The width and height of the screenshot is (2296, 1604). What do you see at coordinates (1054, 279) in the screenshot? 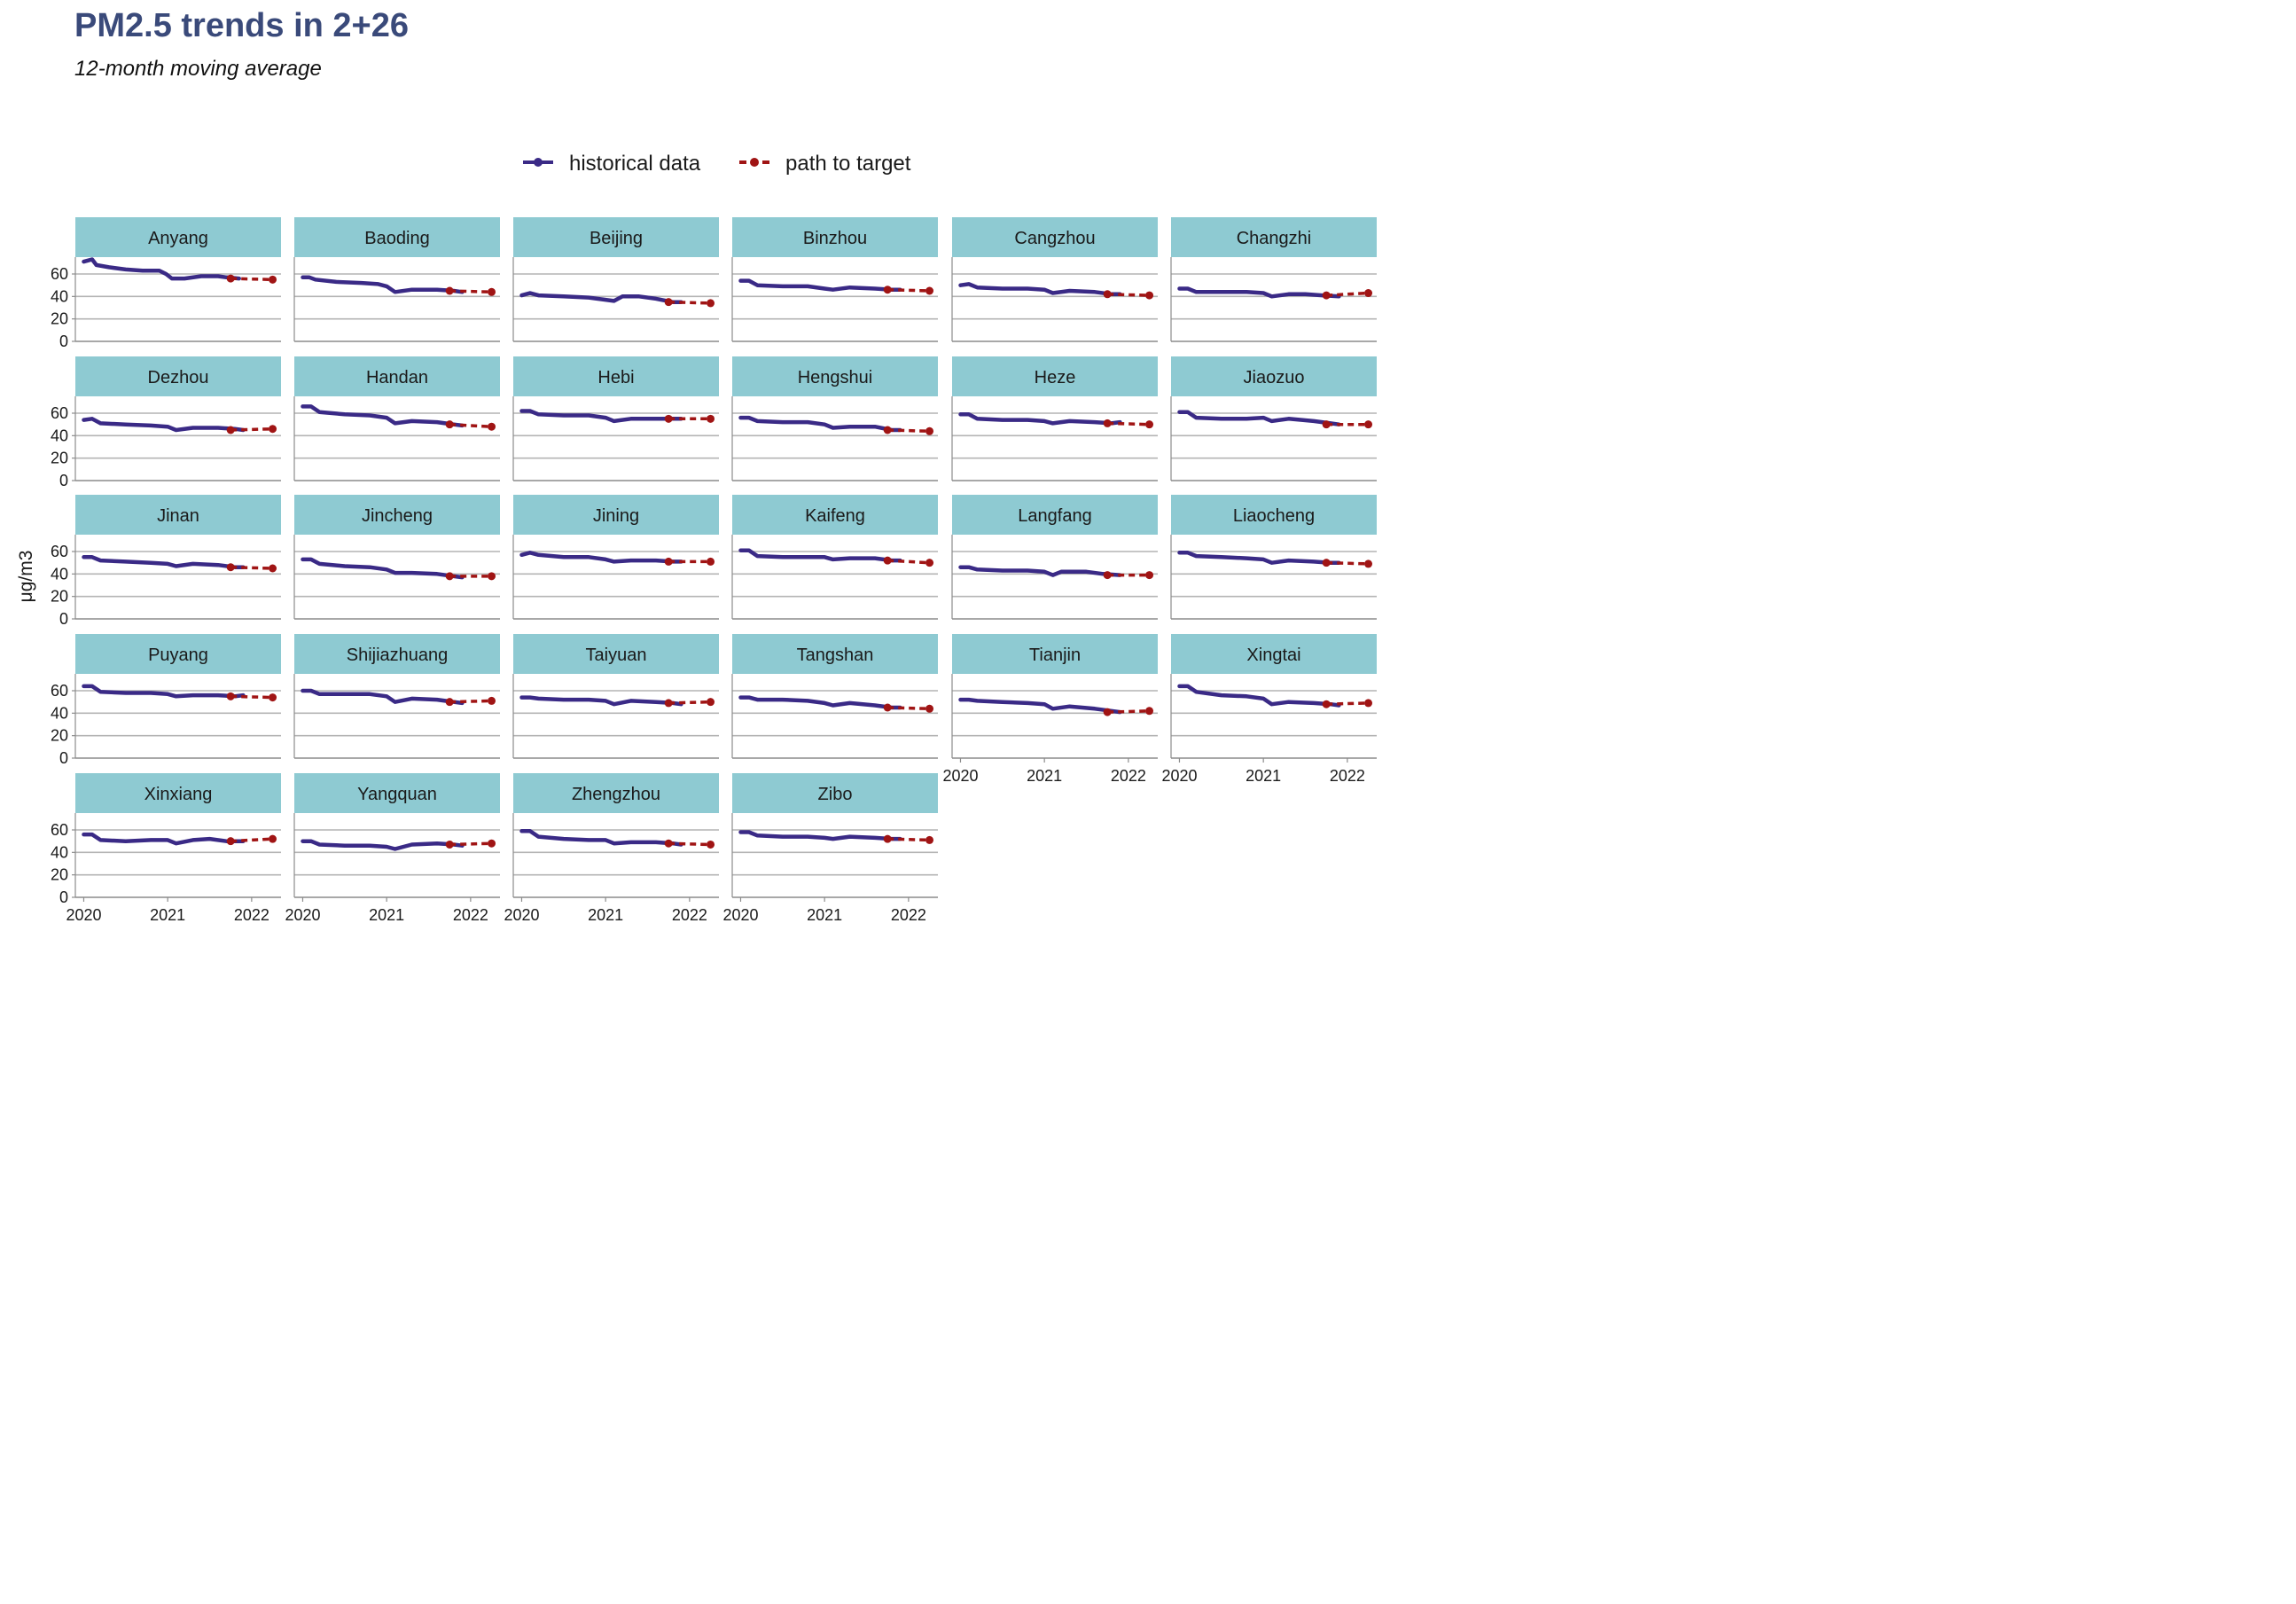
I see `panel-cangzhou: Cangzhou` at bounding box center [1054, 279].